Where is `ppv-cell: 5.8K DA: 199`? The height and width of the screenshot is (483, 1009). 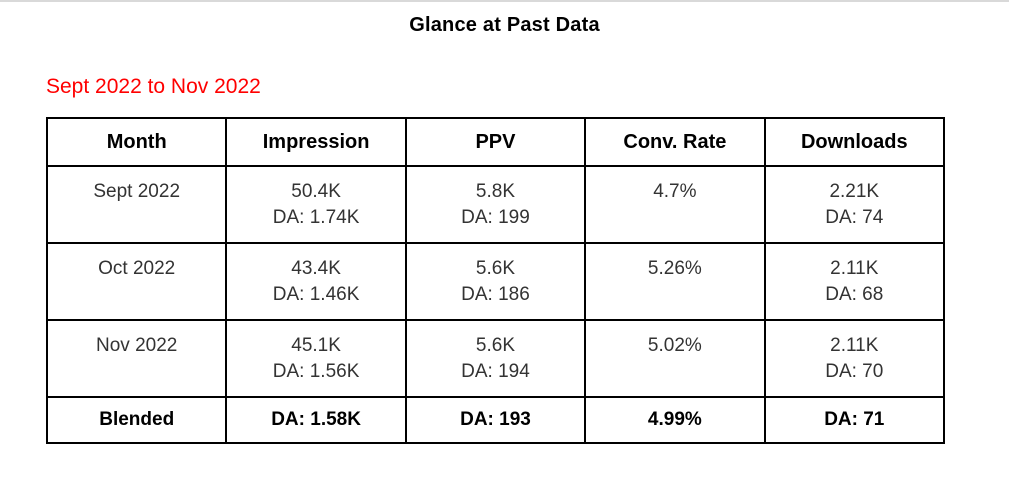 ppv-cell: 5.8K DA: 199 is located at coordinates (495, 204).